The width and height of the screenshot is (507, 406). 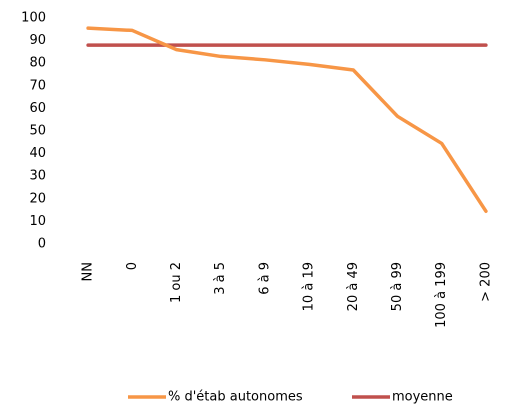 I want to click on x-tick-label: 1 ou 2, so click(x=176, y=282).